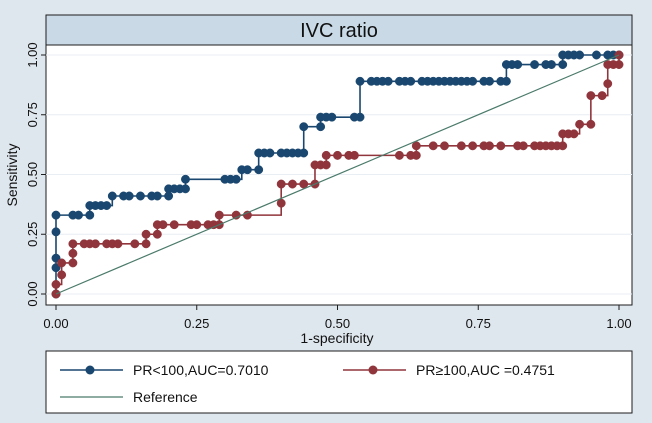 The width and height of the screenshot is (652, 423). Describe the element at coordinates (32, 234) in the screenshot. I see `y-tick-label: 0.25` at that location.